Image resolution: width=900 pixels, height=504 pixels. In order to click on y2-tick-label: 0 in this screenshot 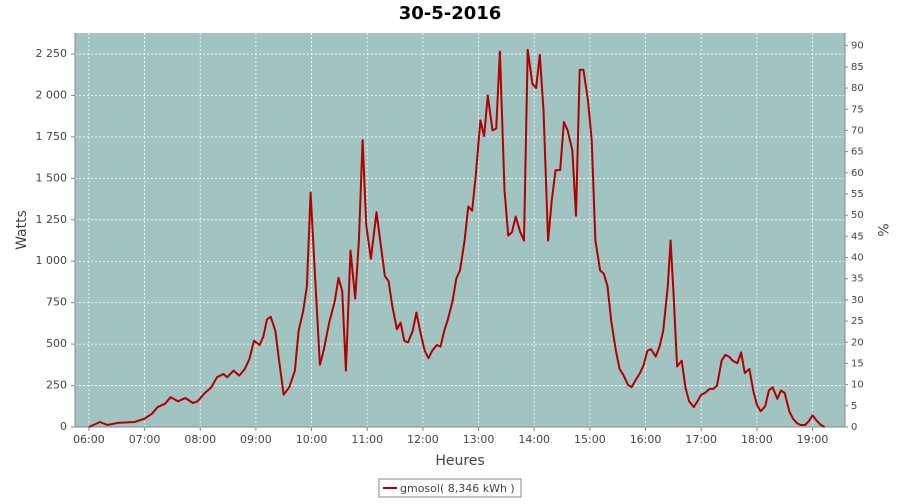, I will do `click(854, 427)`.